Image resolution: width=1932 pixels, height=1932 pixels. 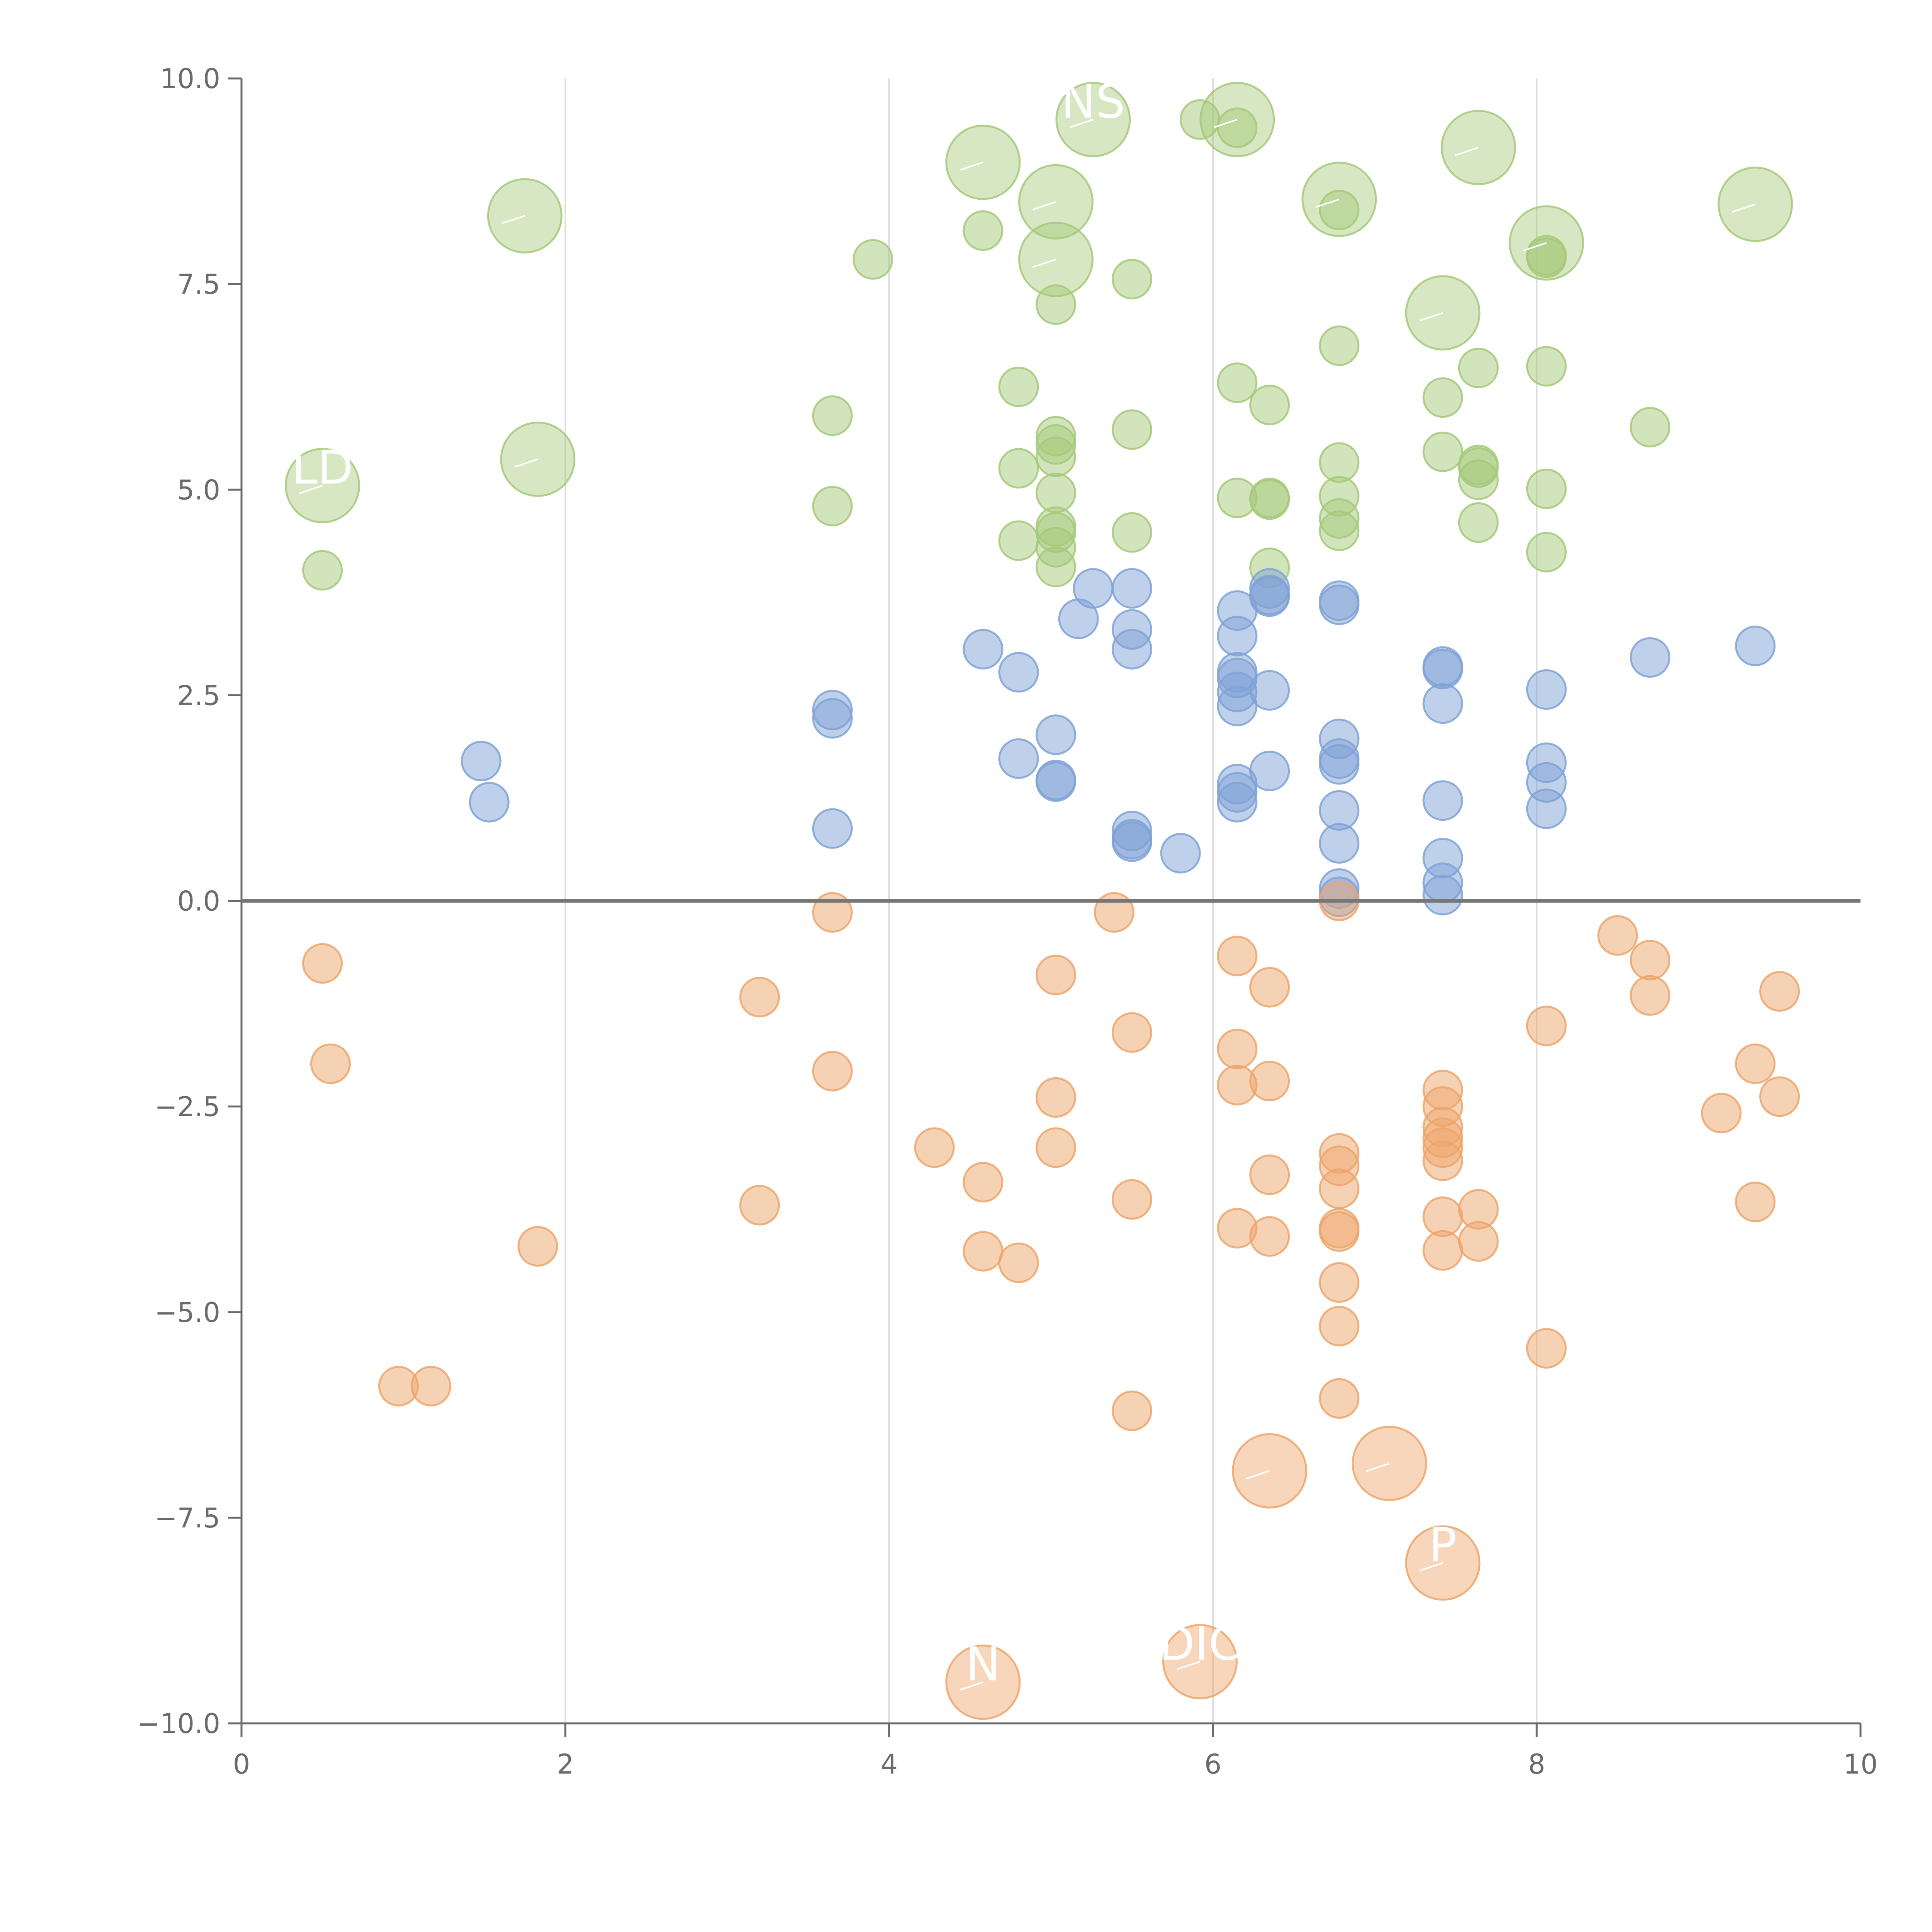 I want to click on bubble-label: N, so click(x=983, y=1665).